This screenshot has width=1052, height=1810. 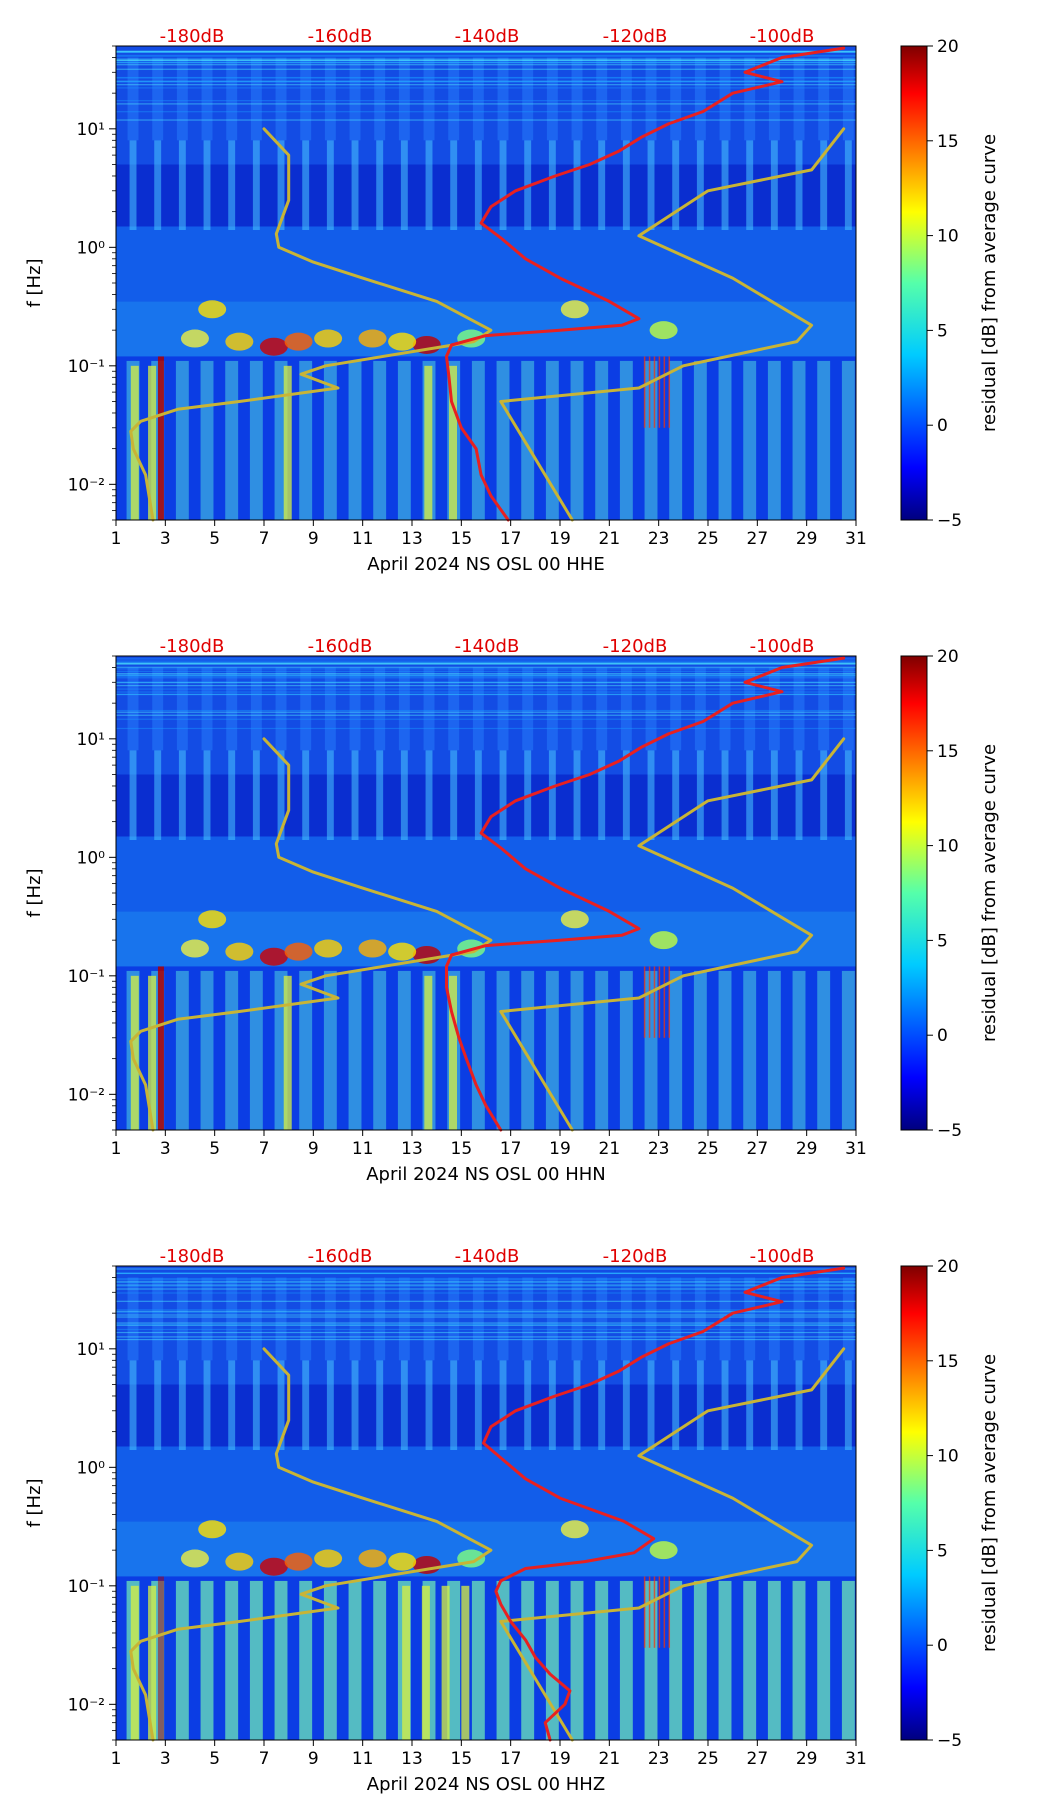 I want to click on noise-model-curve, so click(x=311, y=934).